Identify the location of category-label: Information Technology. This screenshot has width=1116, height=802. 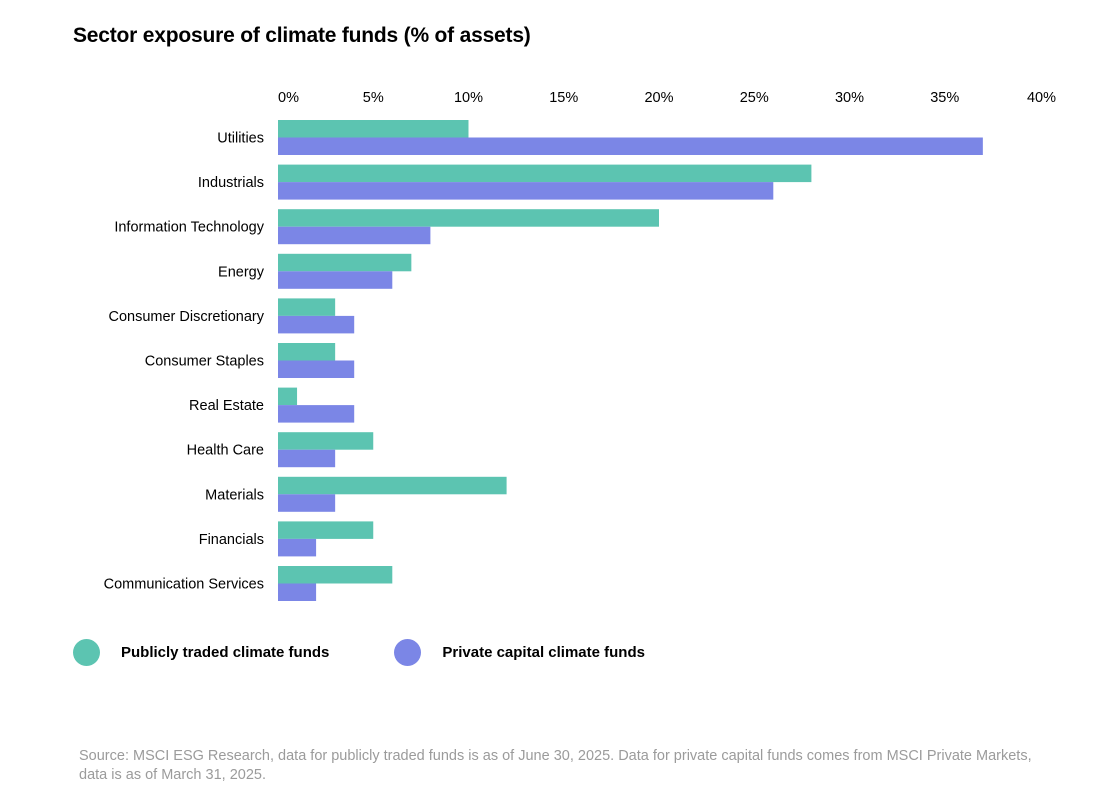
(189, 228).